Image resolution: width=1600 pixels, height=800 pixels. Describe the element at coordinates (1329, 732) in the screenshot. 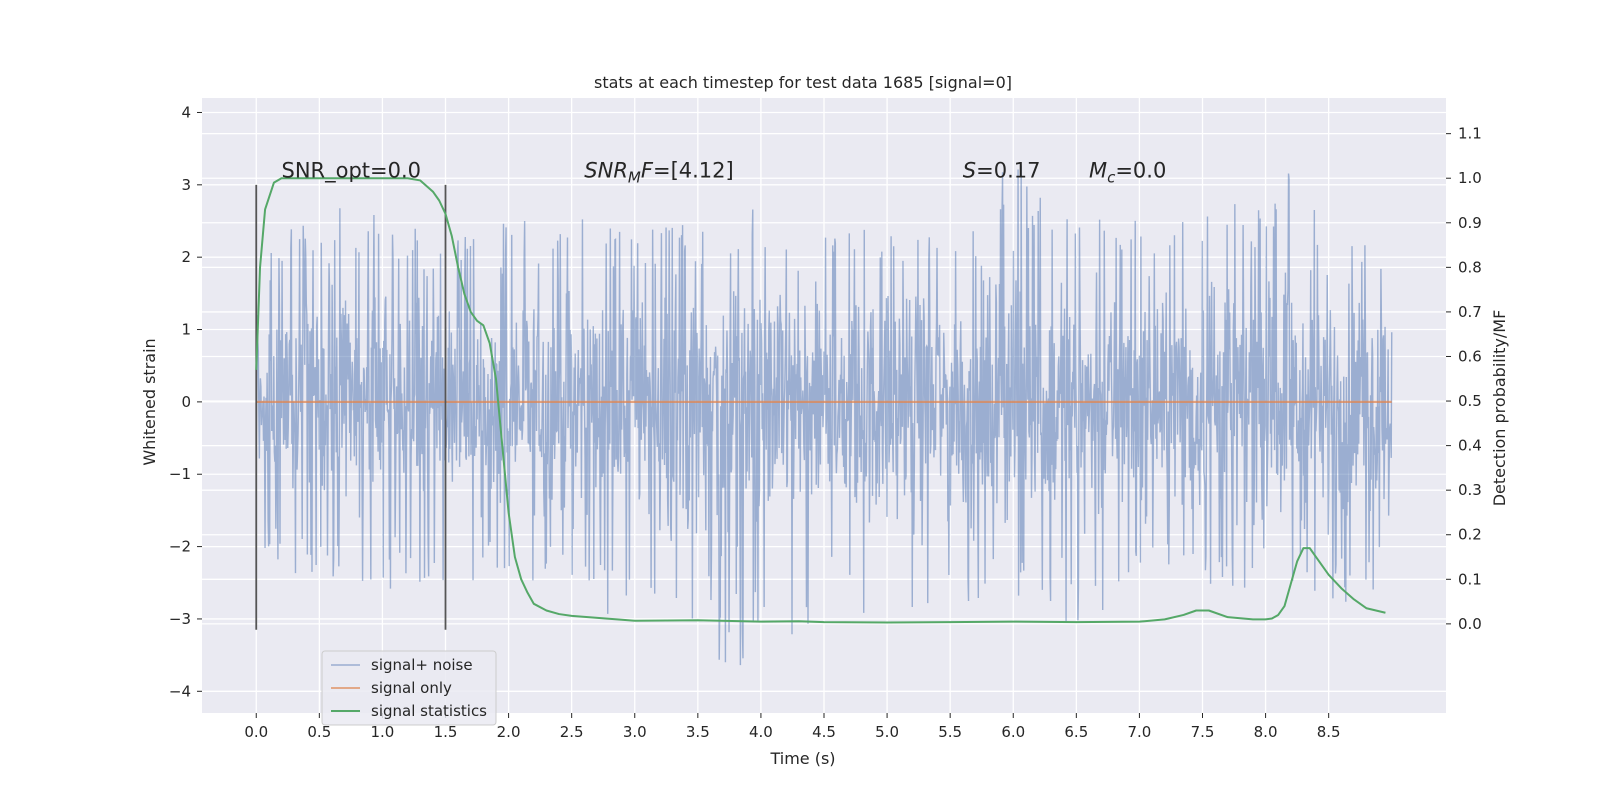

I see `x-tick-label: 8.5` at that location.